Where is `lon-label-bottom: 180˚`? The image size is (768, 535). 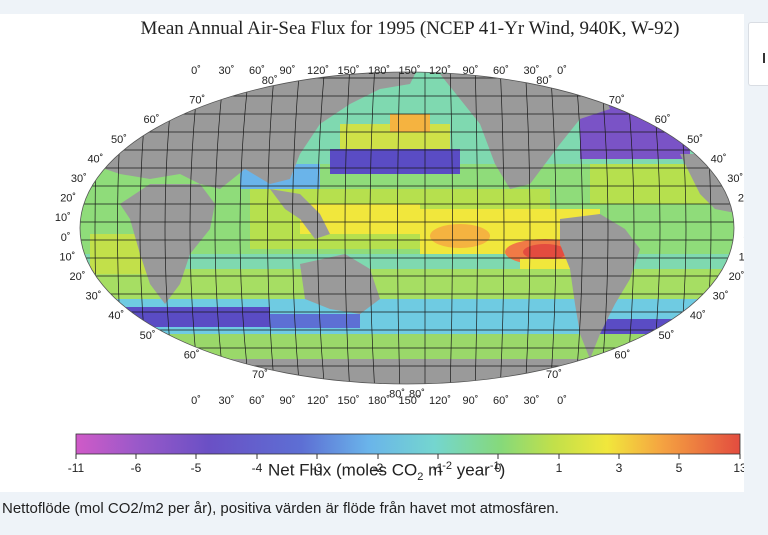 lon-label-bottom: 180˚ is located at coordinates (379, 401).